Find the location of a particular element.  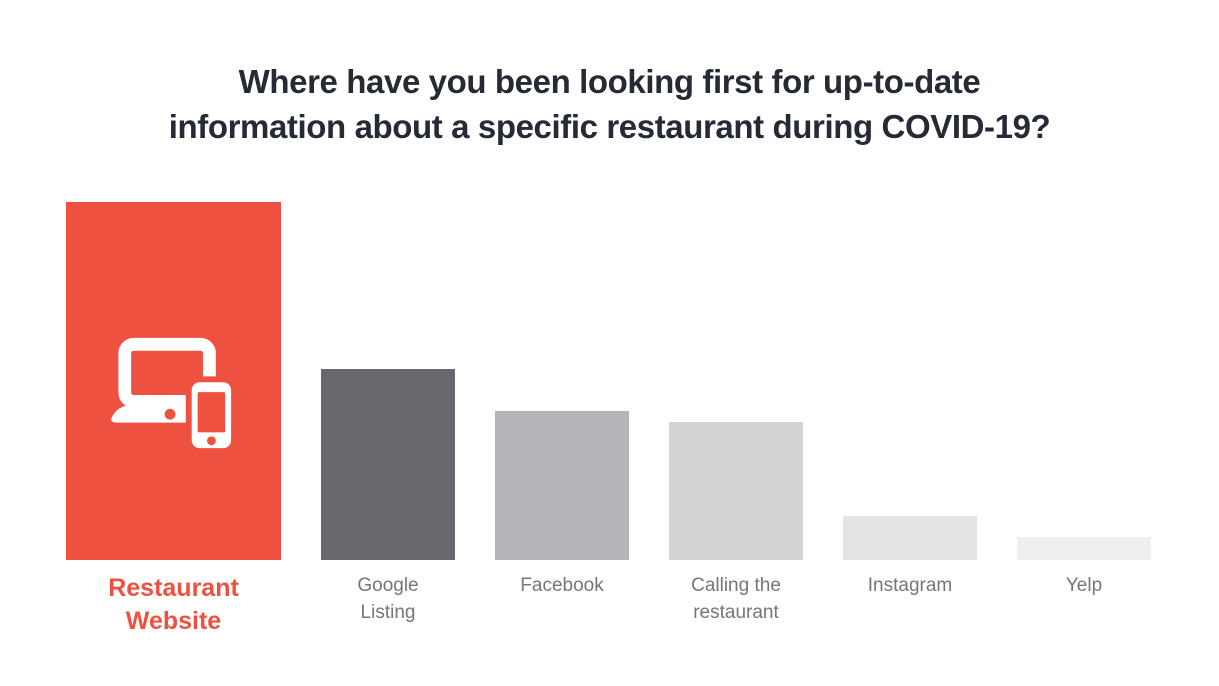

bar-column-google-listing: Google Listing is located at coordinates (388, 412).